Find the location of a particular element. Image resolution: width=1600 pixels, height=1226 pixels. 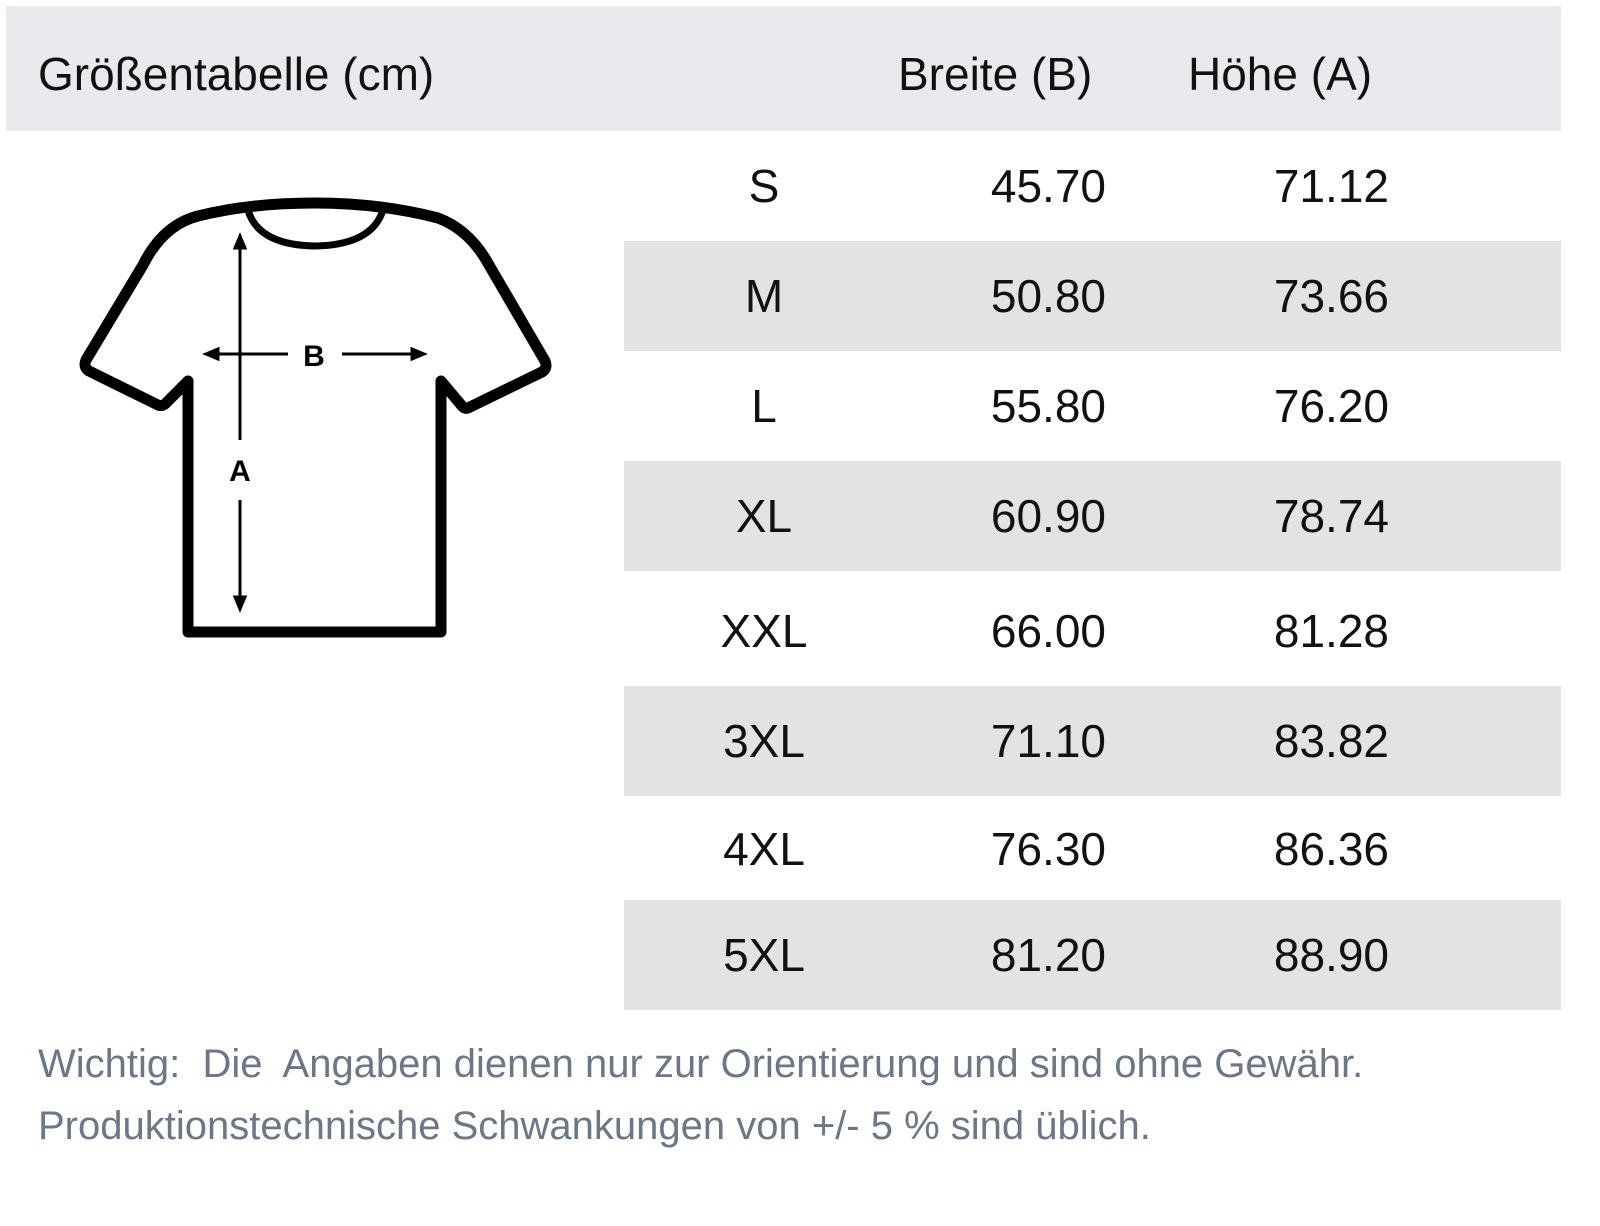

size-cell: M is located at coordinates (764, 296).